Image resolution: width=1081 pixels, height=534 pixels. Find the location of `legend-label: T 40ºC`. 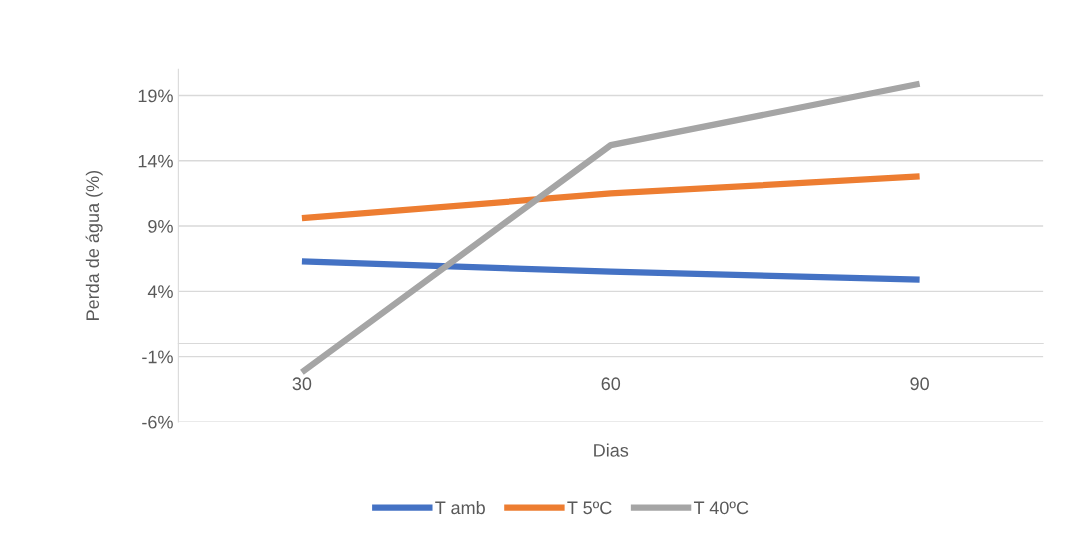

legend-label: T 40ºC is located at coordinates (721, 508).